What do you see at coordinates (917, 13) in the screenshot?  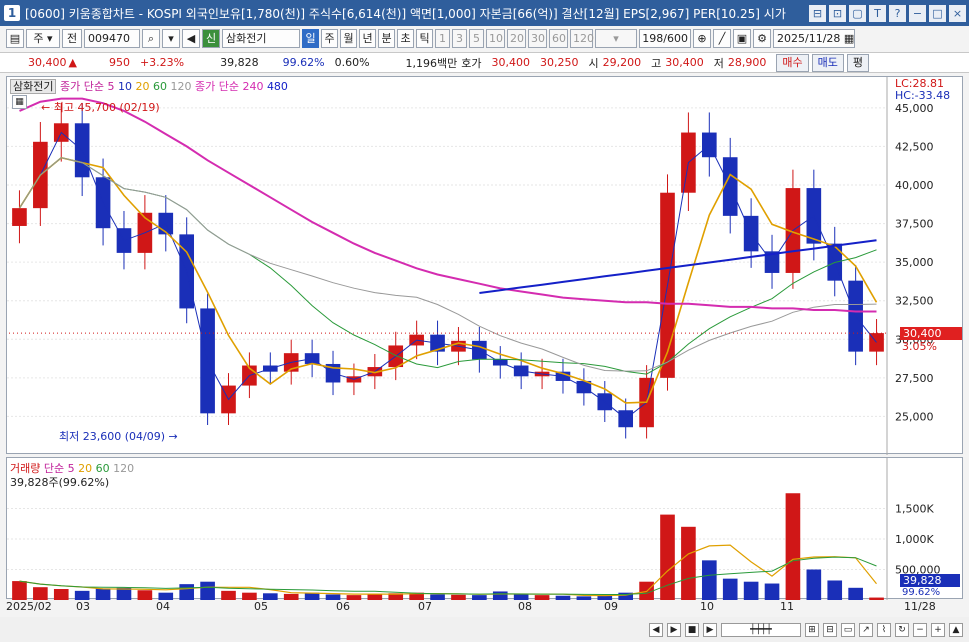 I see `minimize-icon: −` at bounding box center [917, 13].